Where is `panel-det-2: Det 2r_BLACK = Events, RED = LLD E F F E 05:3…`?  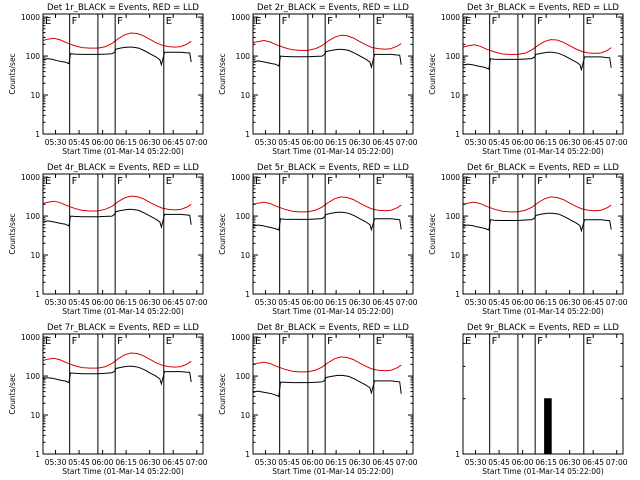 panel-det-2: Det 2r_BLACK = Events, RED = LLD E F F E 05:3… is located at coordinates (318, 79).